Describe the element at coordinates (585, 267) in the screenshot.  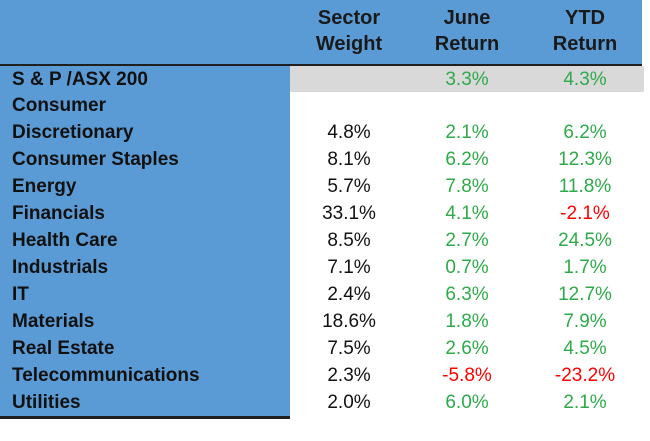
I see `ytd-return: 1.7%` at that location.